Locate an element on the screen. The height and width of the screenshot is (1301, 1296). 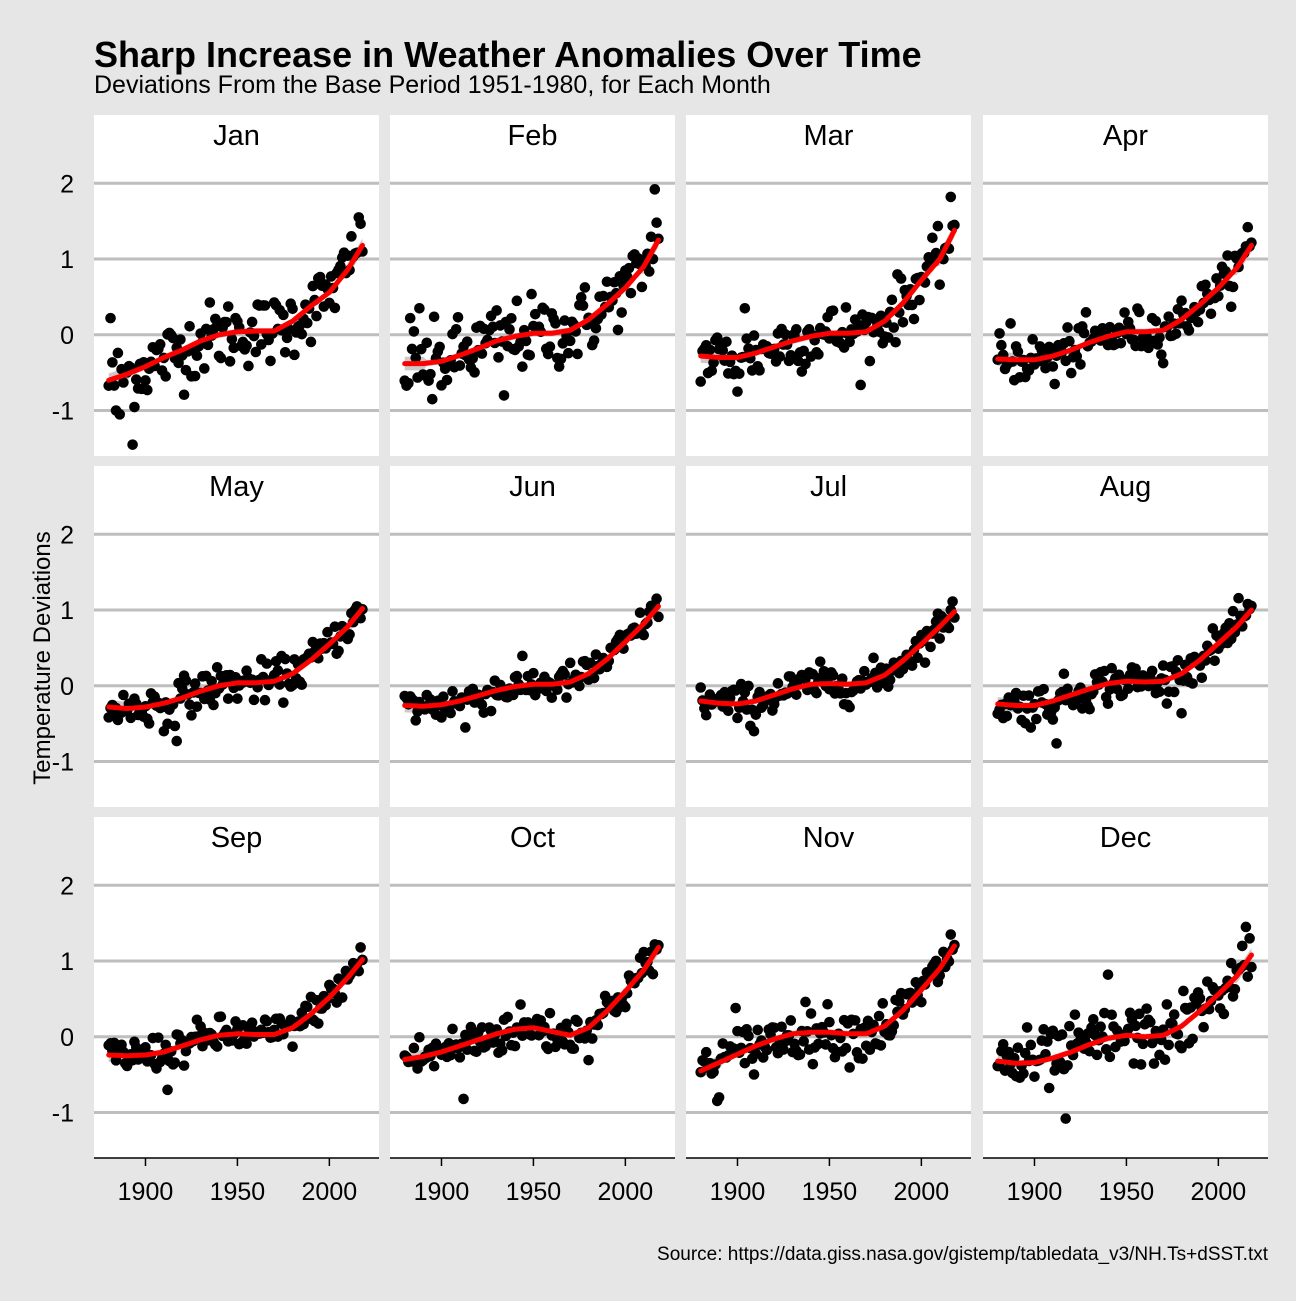
x-tick-label: 2000 is located at coordinates (330, 1192).